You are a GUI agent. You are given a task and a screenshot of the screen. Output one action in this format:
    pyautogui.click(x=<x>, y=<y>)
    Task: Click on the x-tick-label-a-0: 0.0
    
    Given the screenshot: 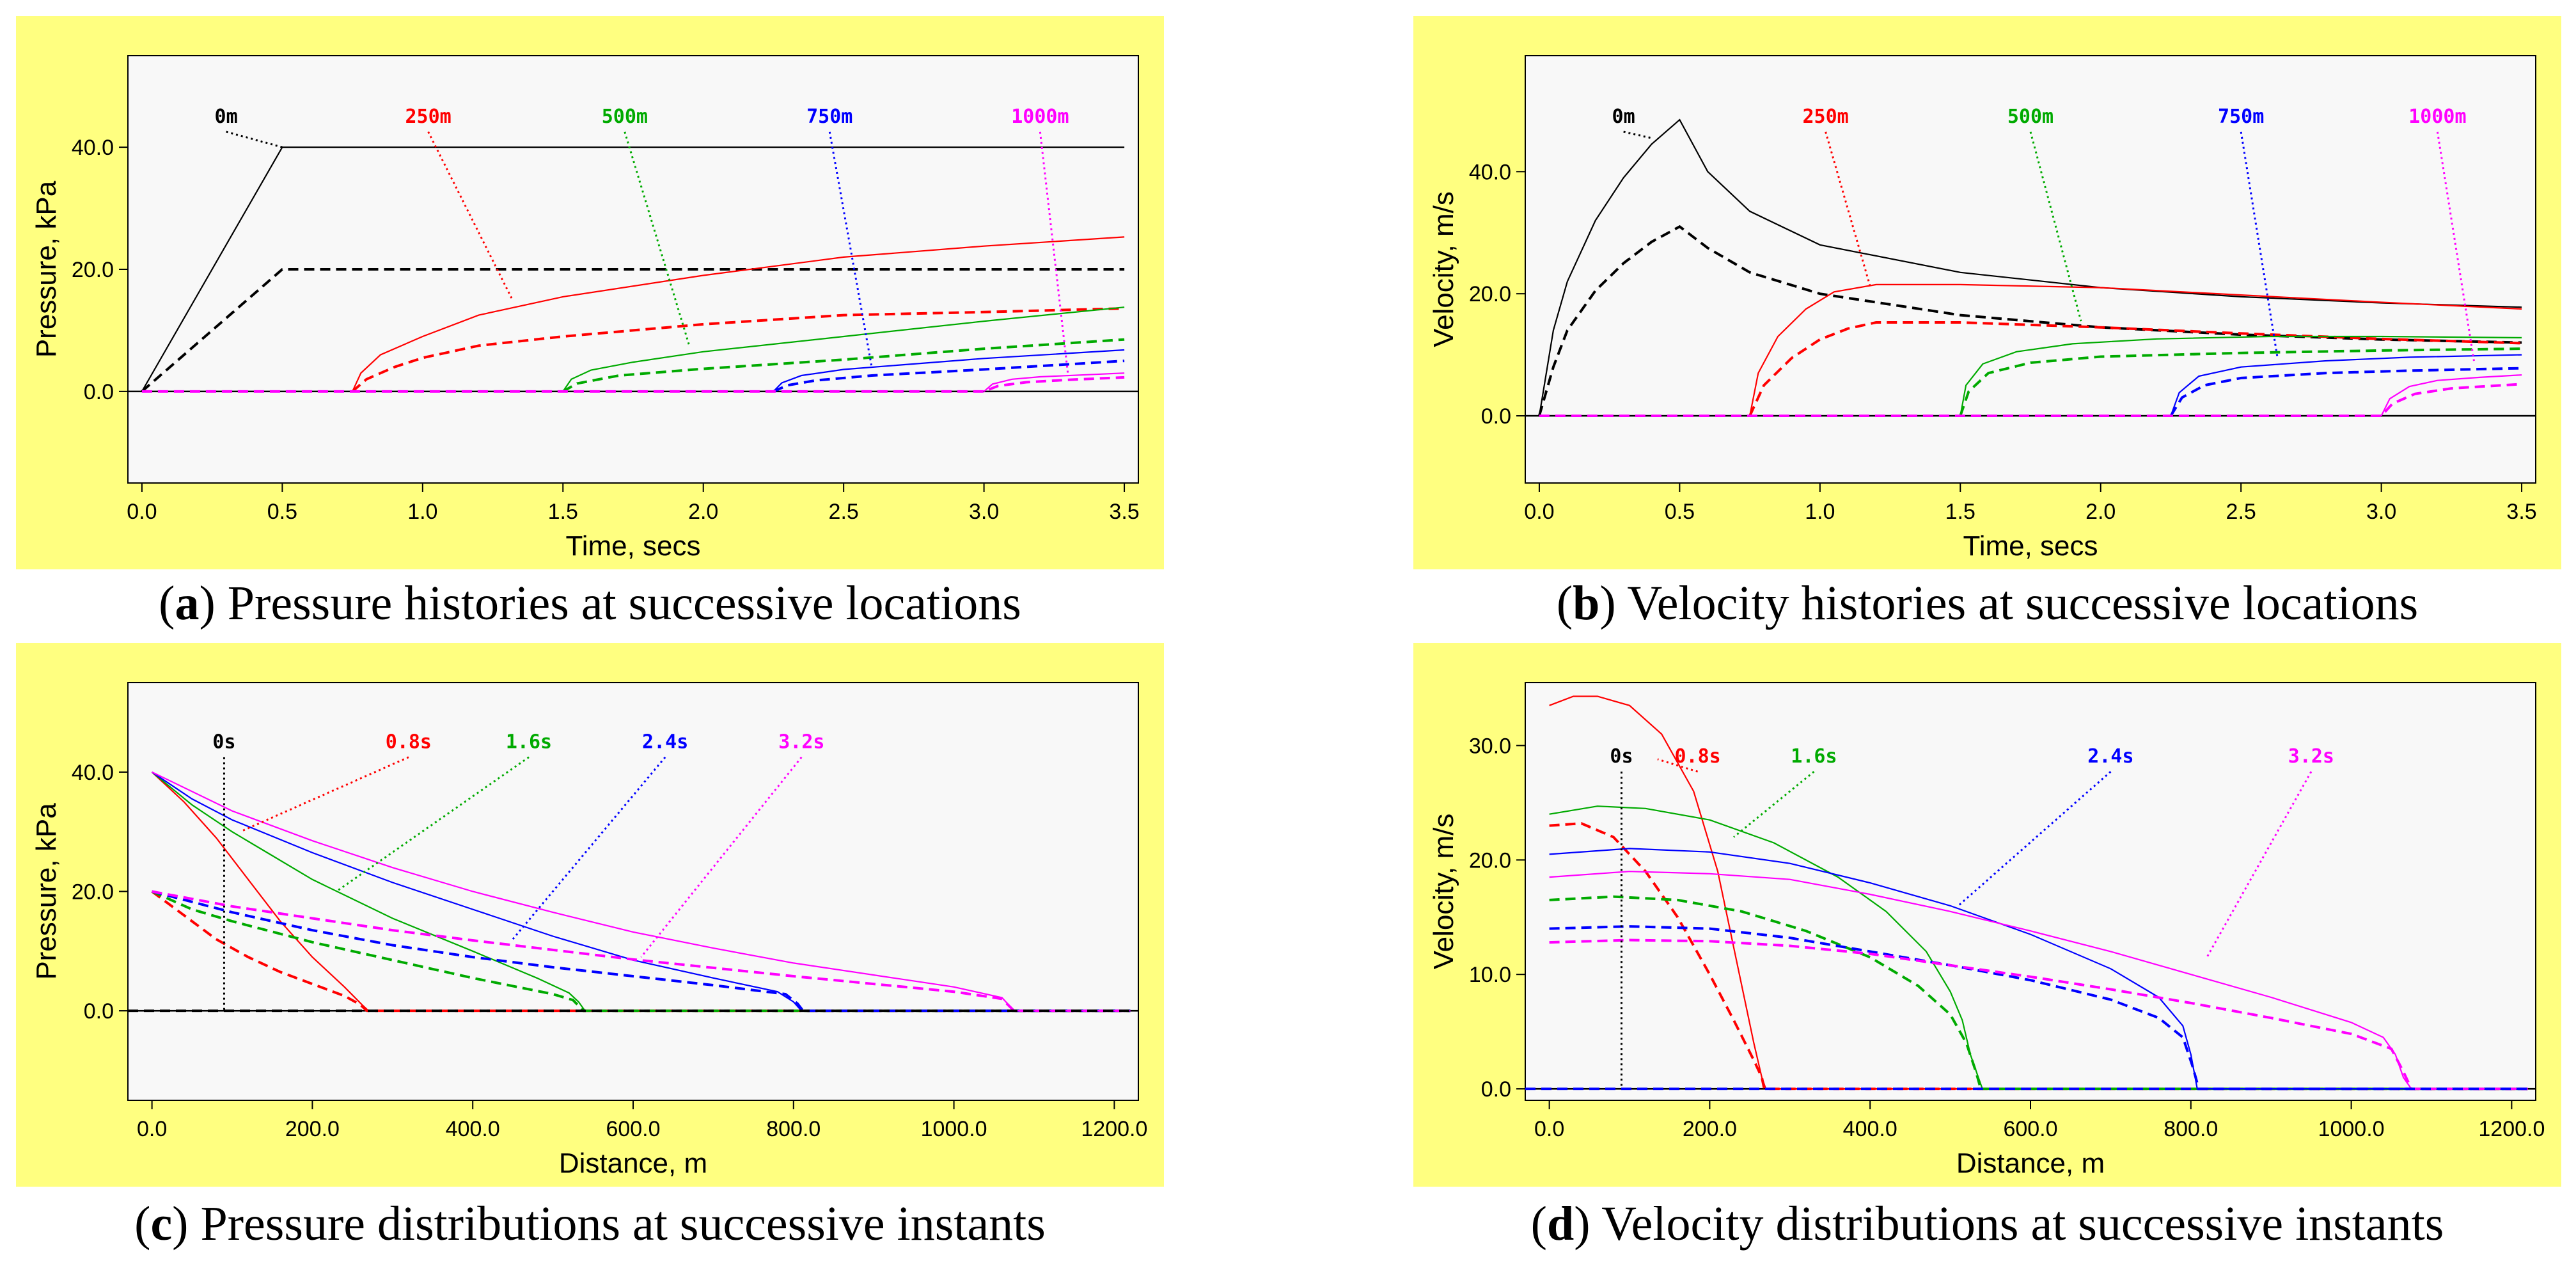 What is the action you would take?
    pyautogui.click(x=142, y=512)
    